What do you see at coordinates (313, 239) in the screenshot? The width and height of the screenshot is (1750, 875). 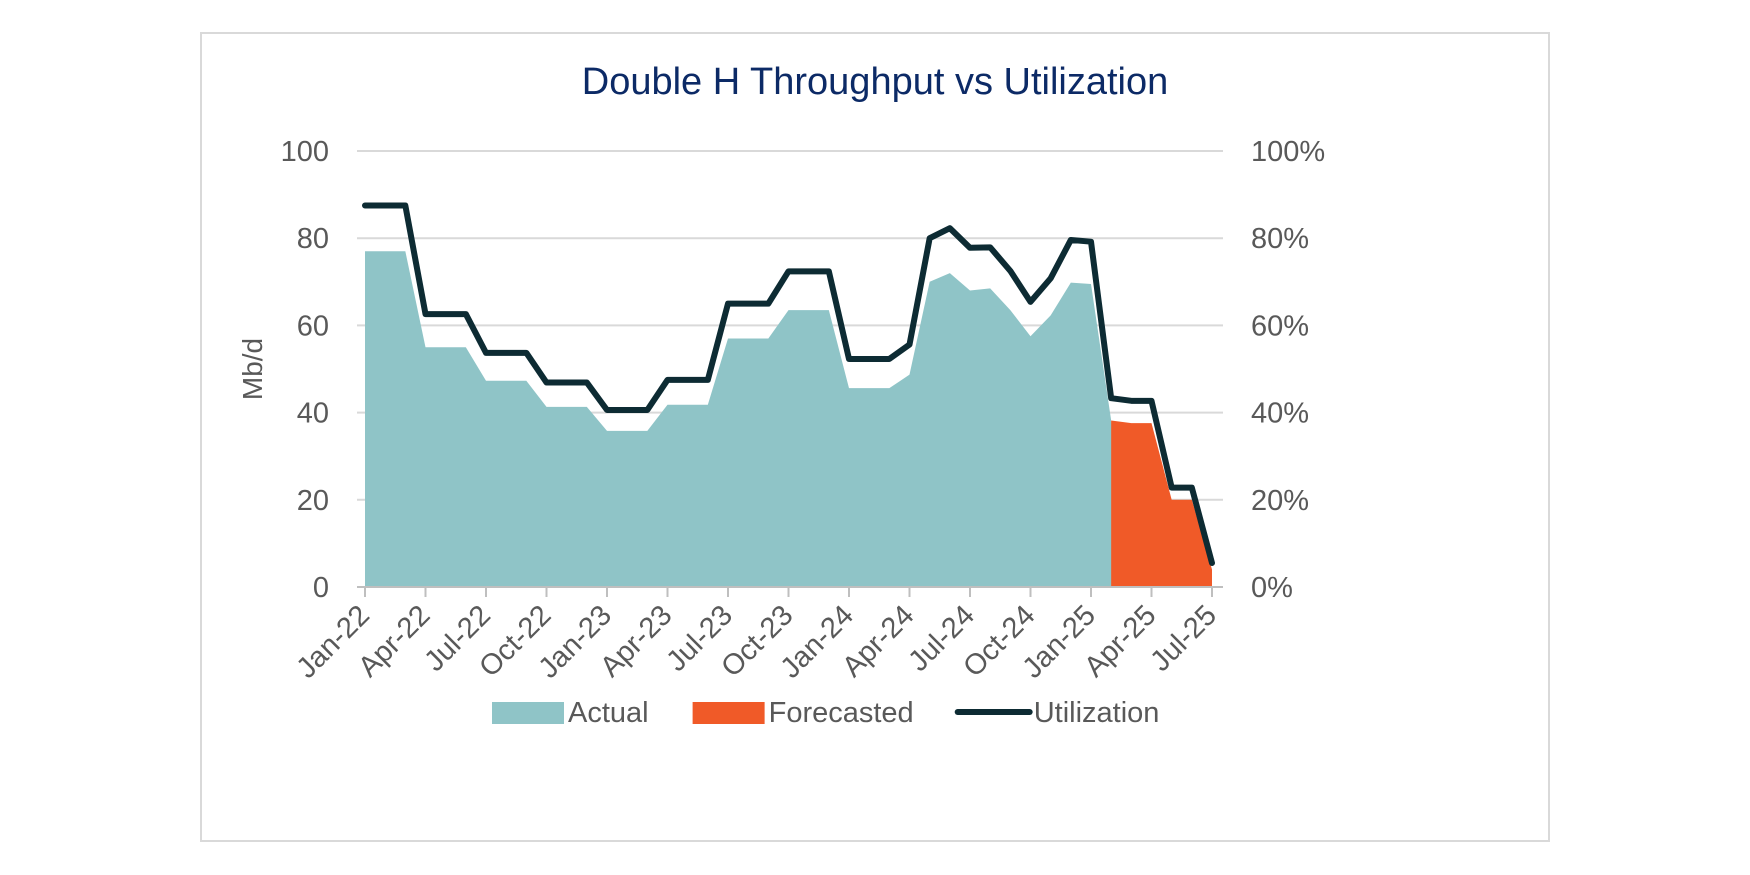 I see `y-tick-label: 80` at bounding box center [313, 239].